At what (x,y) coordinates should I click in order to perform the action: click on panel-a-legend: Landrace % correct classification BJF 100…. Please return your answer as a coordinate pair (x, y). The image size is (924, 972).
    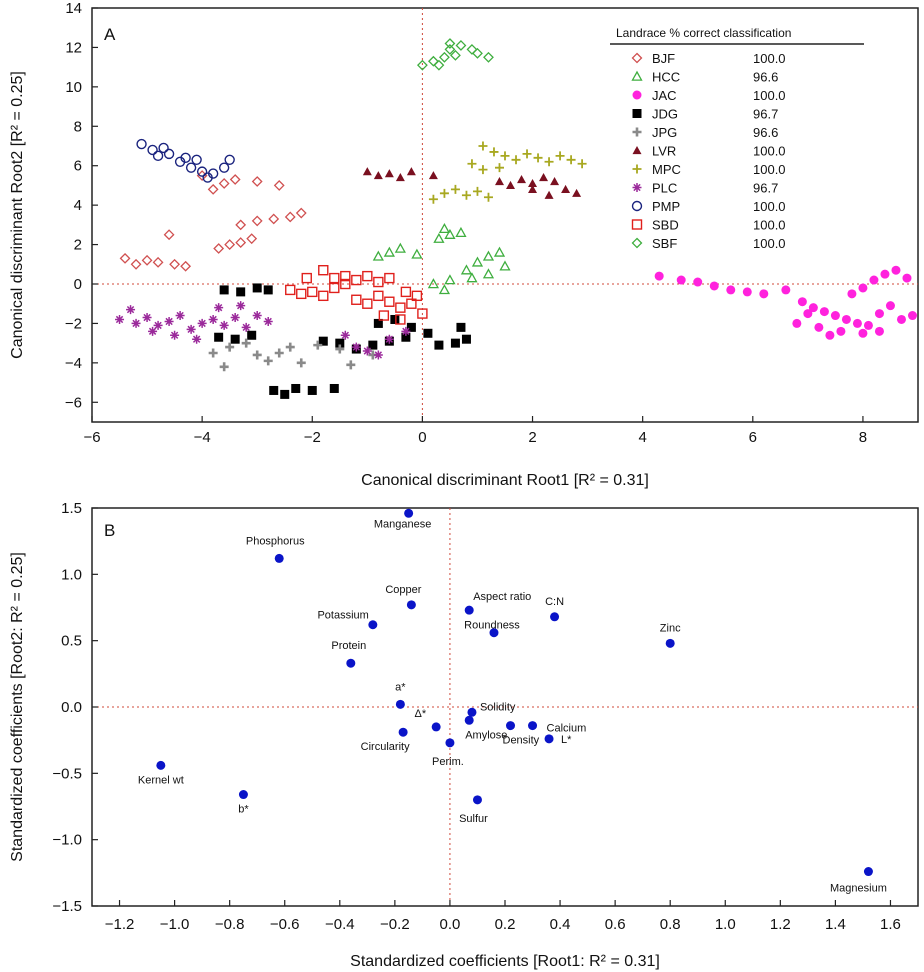
    Looking at the image, I should click on (737, 138).